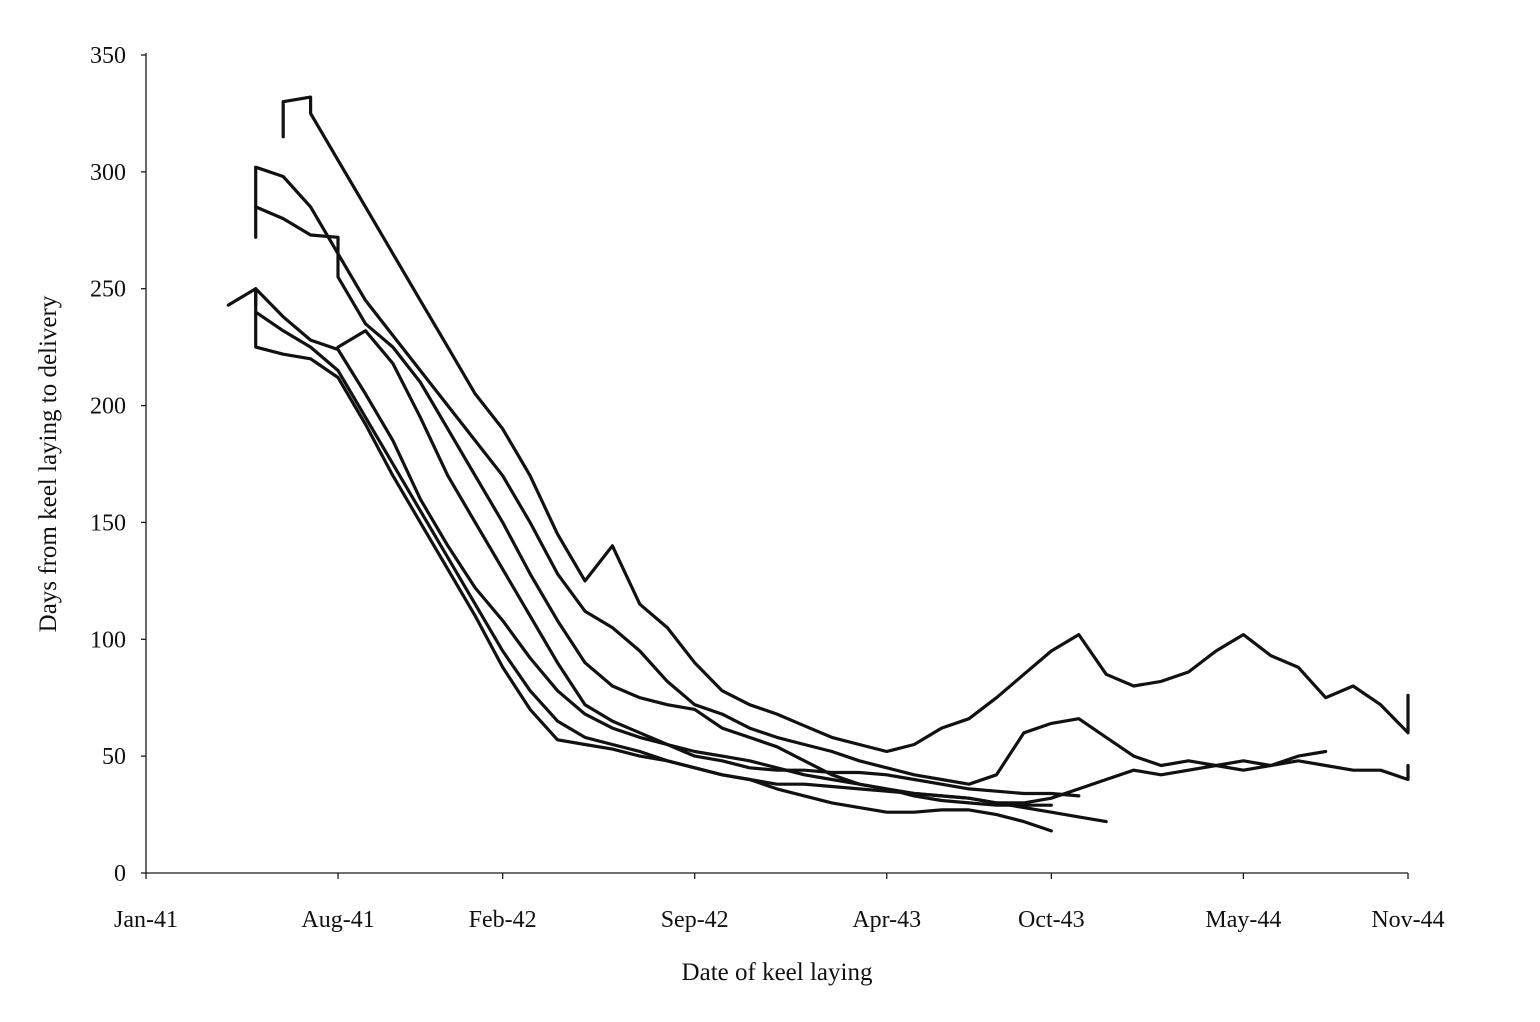 The image size is (1540, 1022). What do you see at coordinates (108, 640) in the screenshot?
I see `y-tick-label: 100` at bounding box center [108, 640].